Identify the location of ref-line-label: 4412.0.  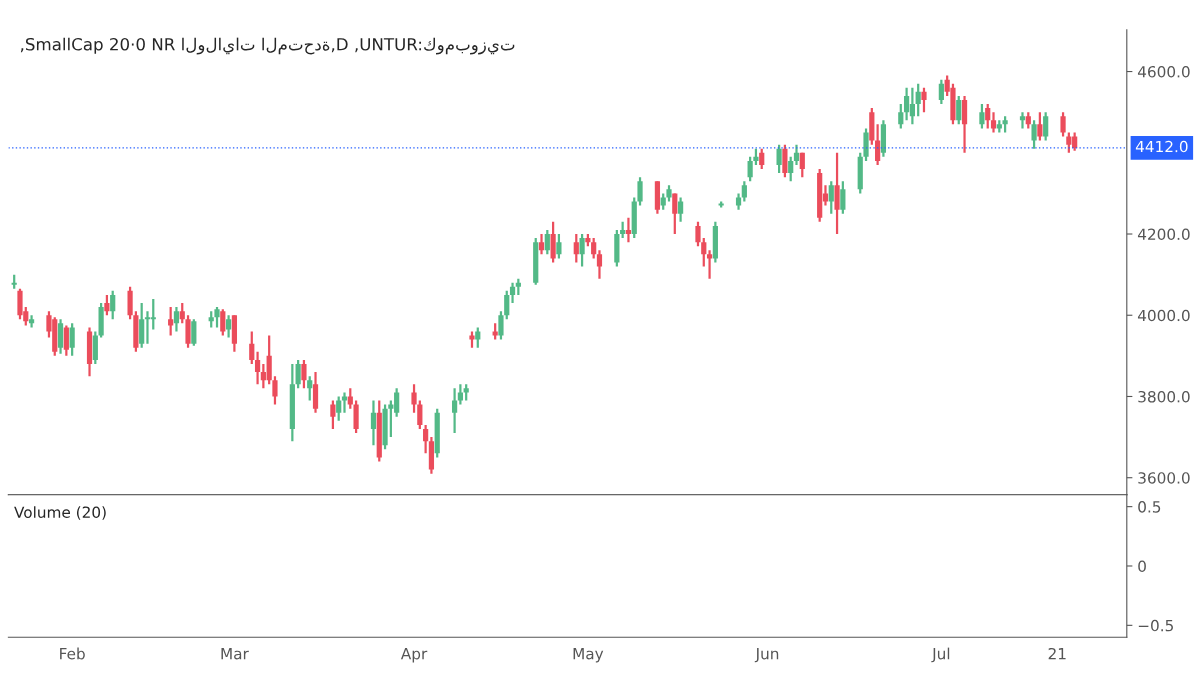
(1161, 146).